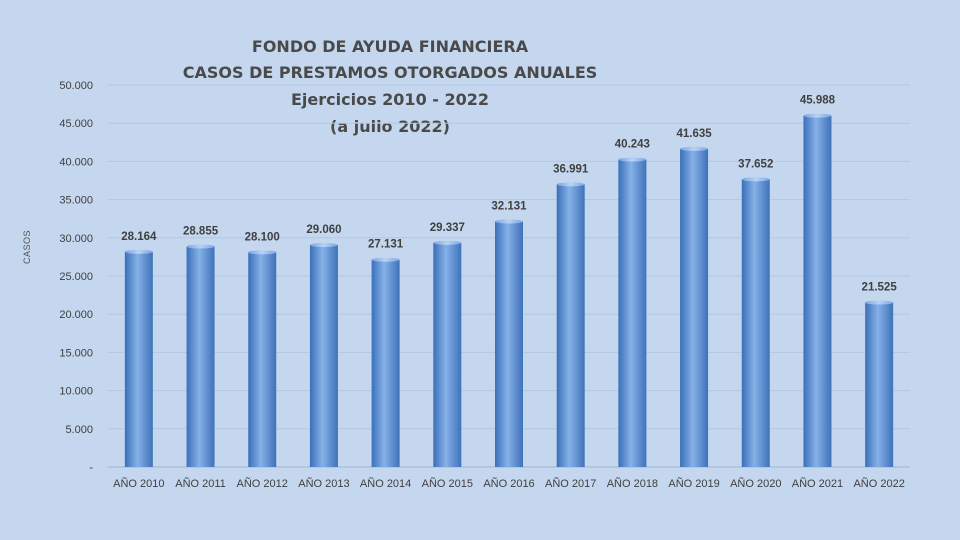 The width and height of the screenshot is (960, 540). What do you see at coordinates (693, 483) in the screenshot?
I see `x-tick-label: AÑO 2019` at bounding box center [693, 483].